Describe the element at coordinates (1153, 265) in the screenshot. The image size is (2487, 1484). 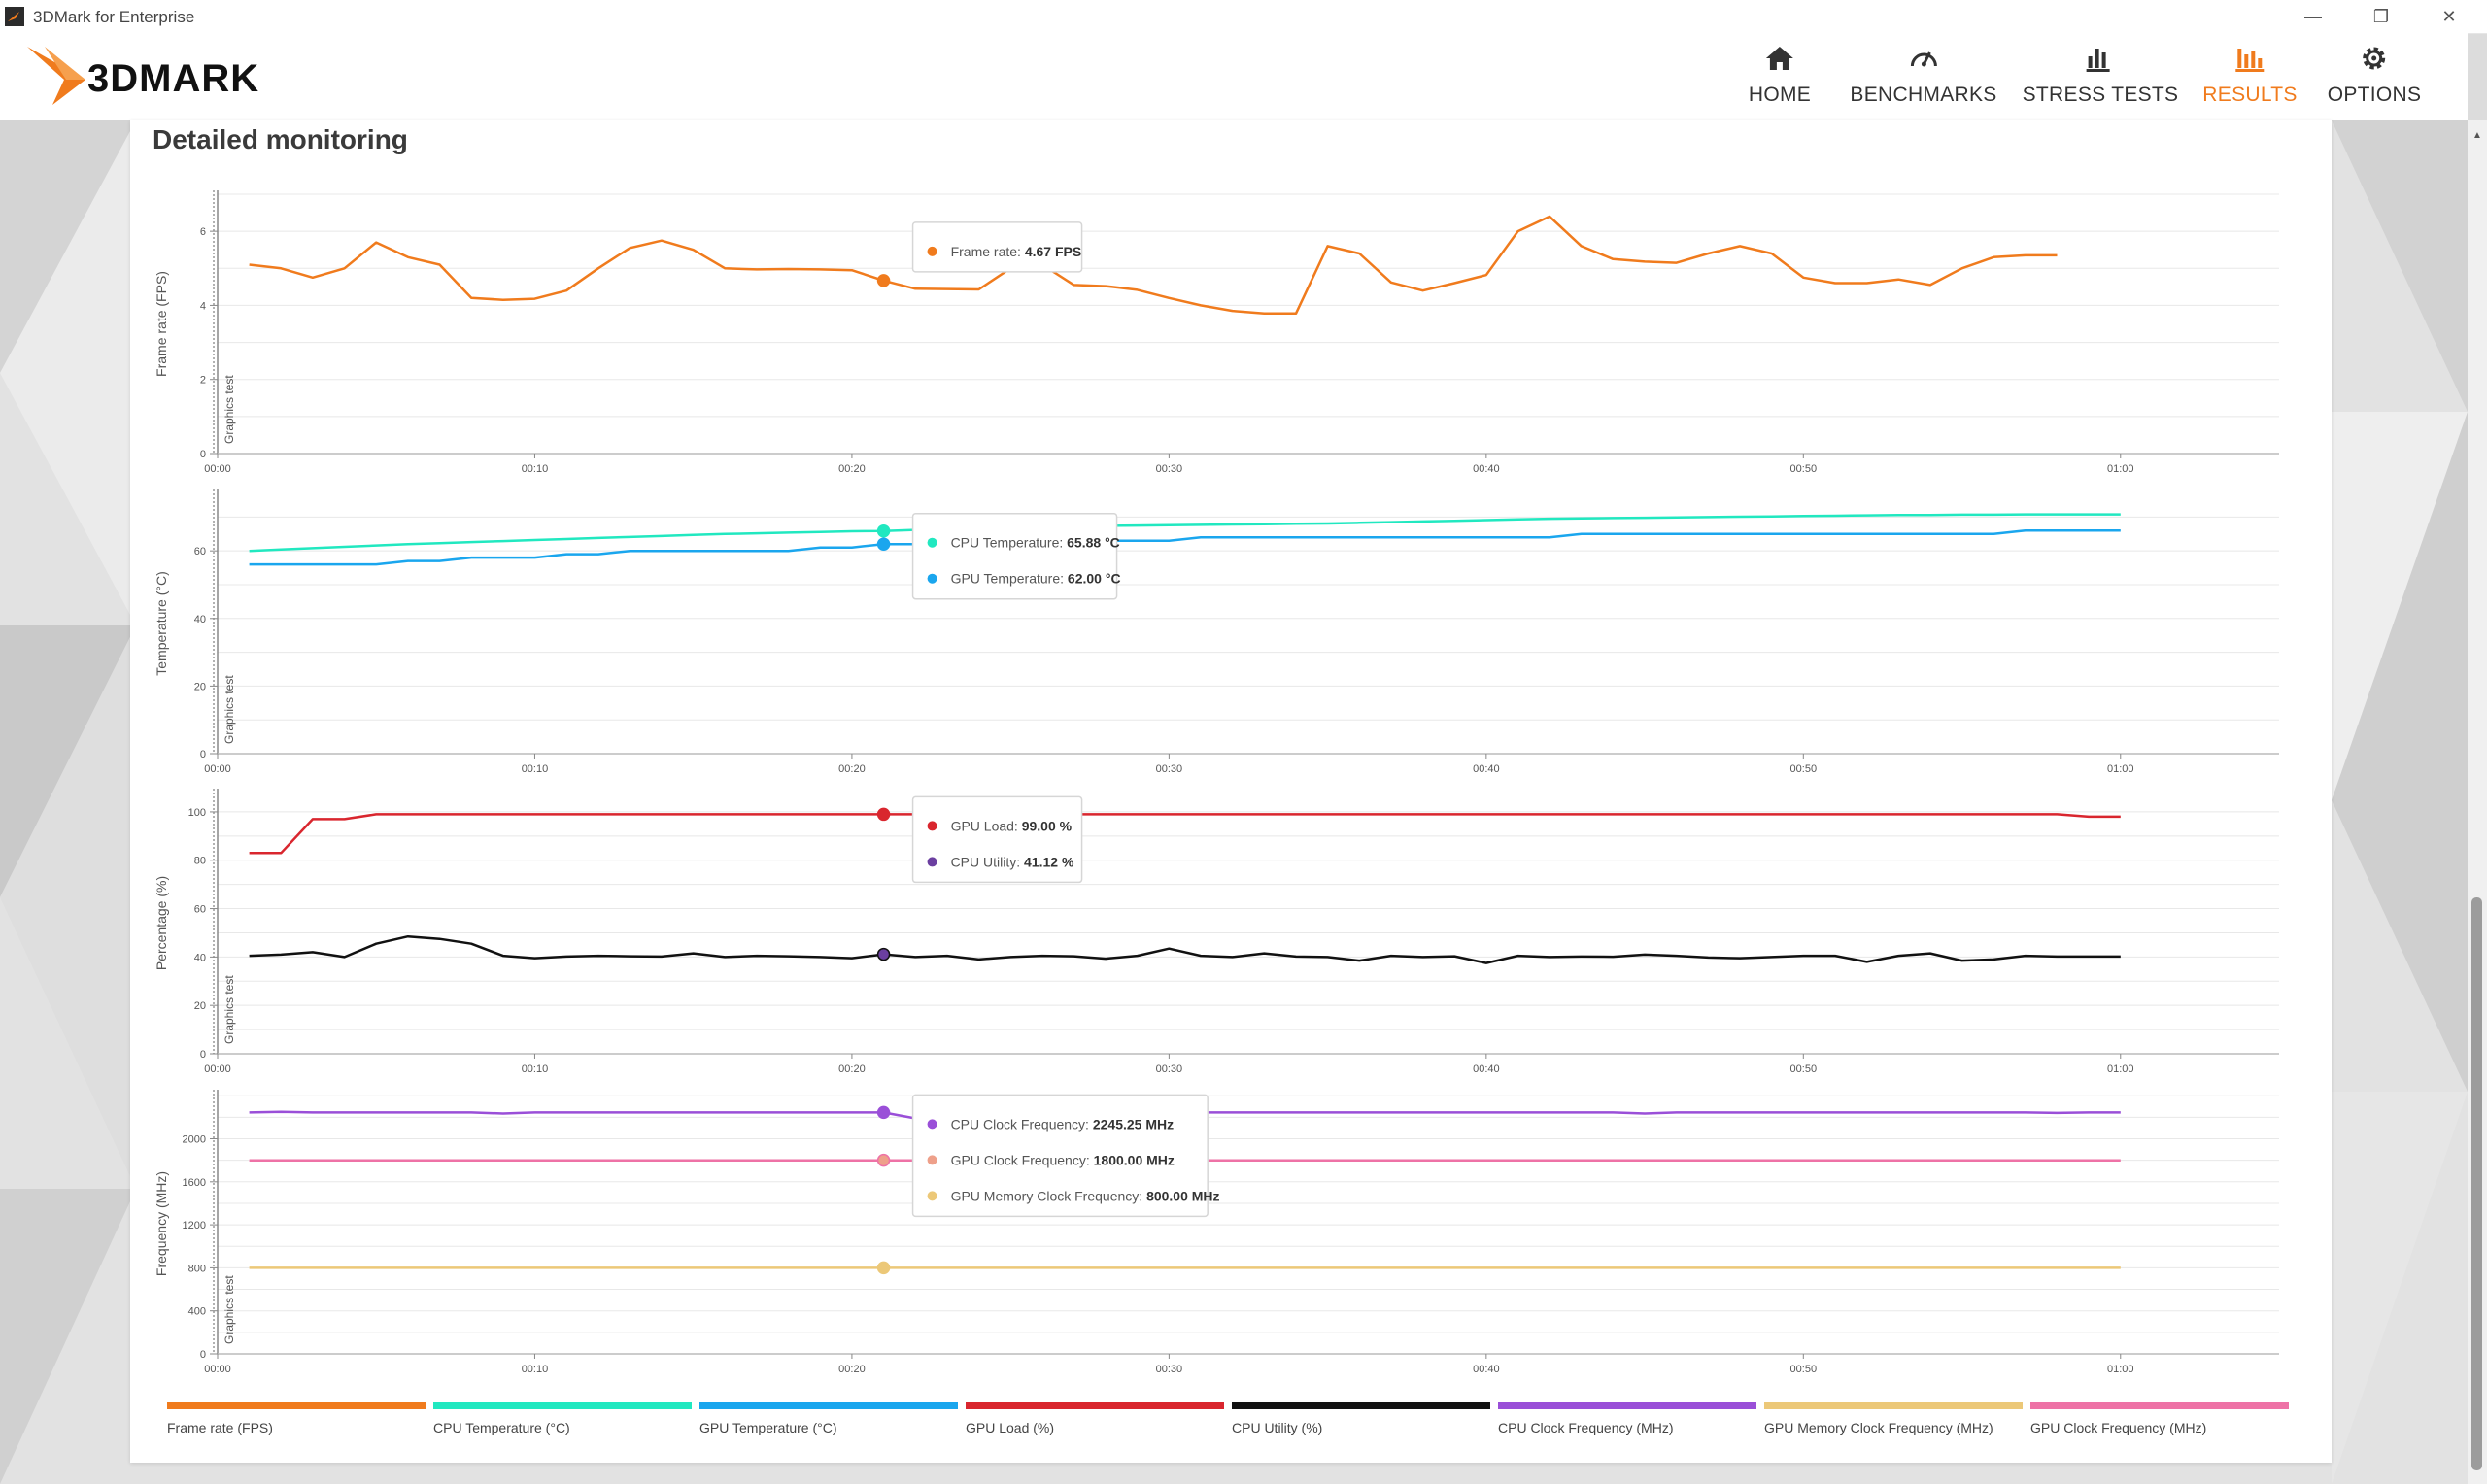
I see `series-line-frame-rate` at that location.